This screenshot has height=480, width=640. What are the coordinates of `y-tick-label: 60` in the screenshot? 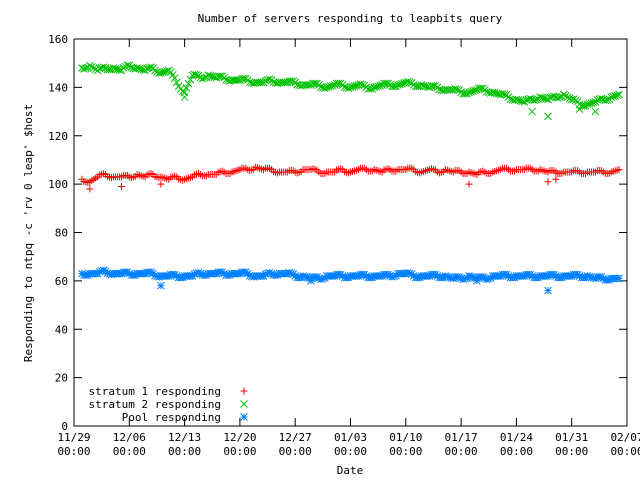 It's located at (61, 281).